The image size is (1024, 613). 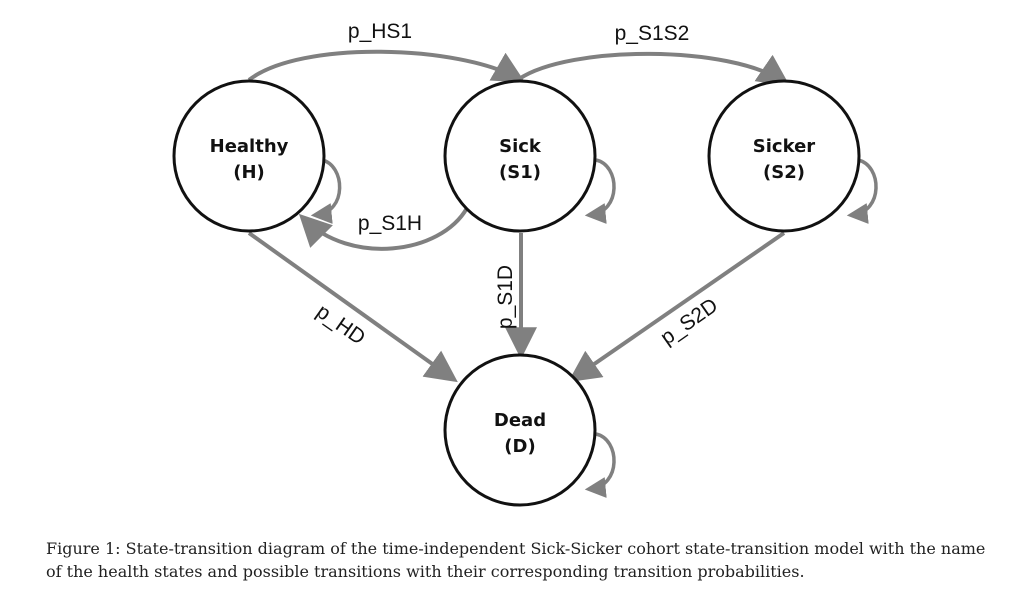 What do you see at coordinates (340, 325) in the screenshot?
I see `label-p-hd: p_HD` at bounding box center [340, 325].